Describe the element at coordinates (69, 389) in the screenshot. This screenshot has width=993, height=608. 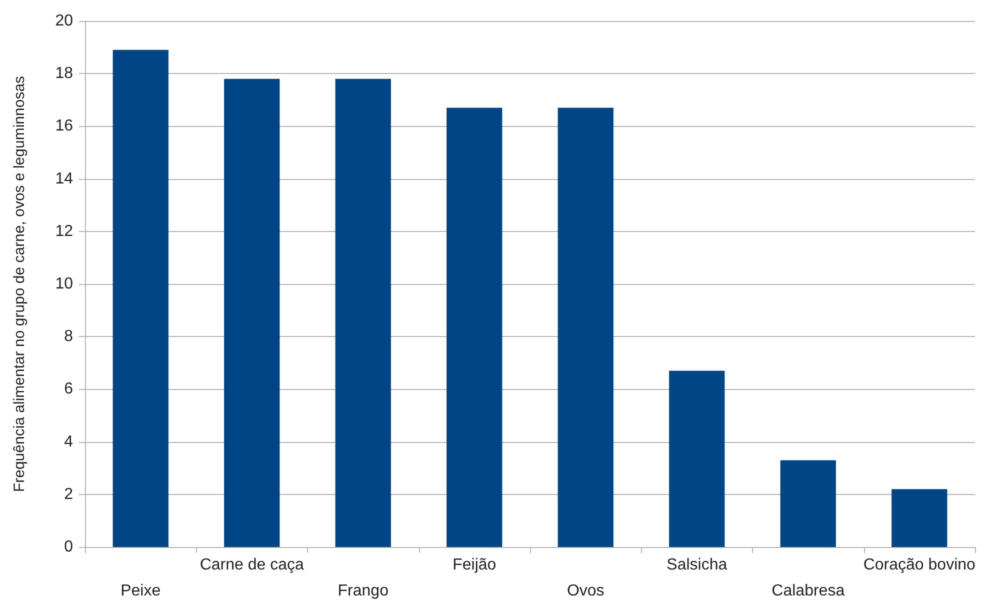
I see `y-tick-label: 6` at that location.